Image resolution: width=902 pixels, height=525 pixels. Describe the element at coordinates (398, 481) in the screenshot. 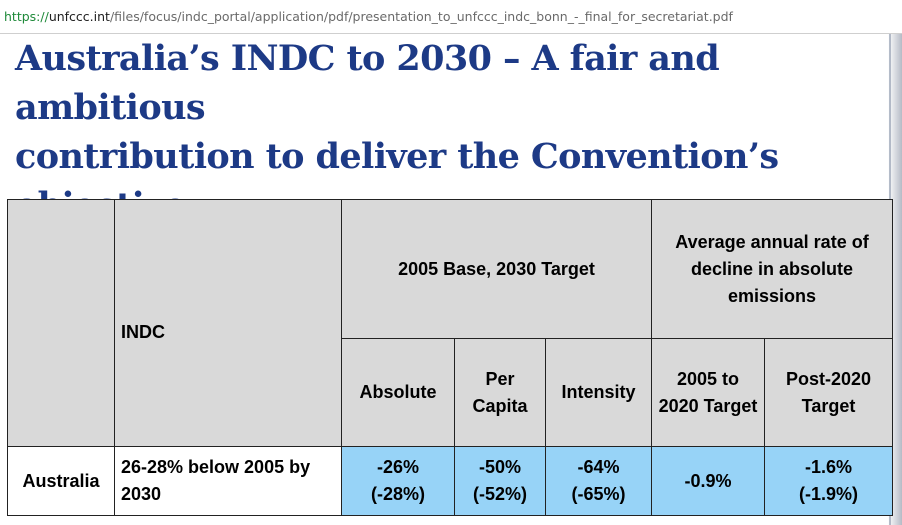

I see `absolute-value-cell: -26% (-28%)` at that location.